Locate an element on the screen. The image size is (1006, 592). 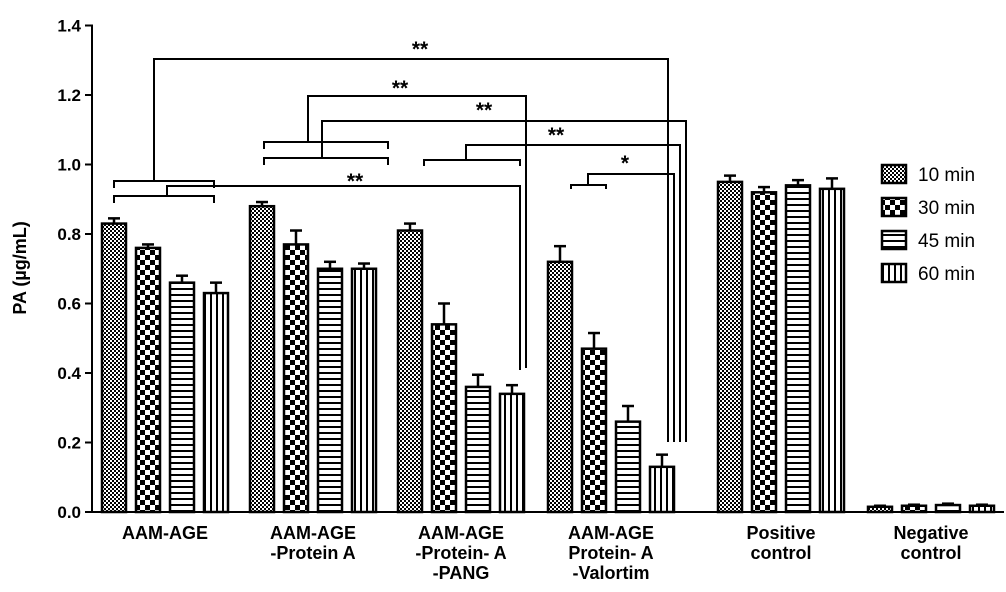
category-label: AAM-AGE Protein- A -Valortim is located at coordinates (611, 553).